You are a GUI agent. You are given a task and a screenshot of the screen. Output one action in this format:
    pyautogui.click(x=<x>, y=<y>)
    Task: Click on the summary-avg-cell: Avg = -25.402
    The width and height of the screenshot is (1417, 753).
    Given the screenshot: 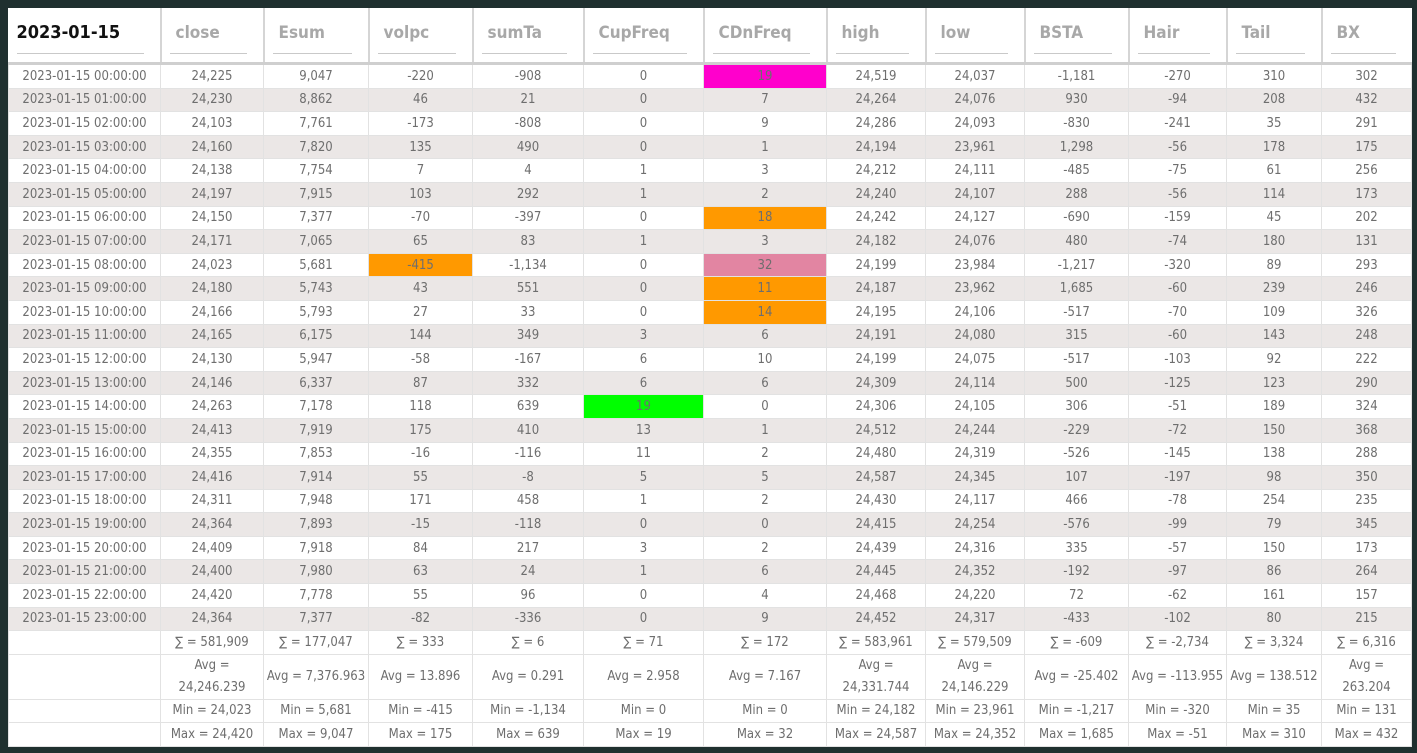 What is the action you would take?
    pyautogui.click(x=1076, y=676)
    